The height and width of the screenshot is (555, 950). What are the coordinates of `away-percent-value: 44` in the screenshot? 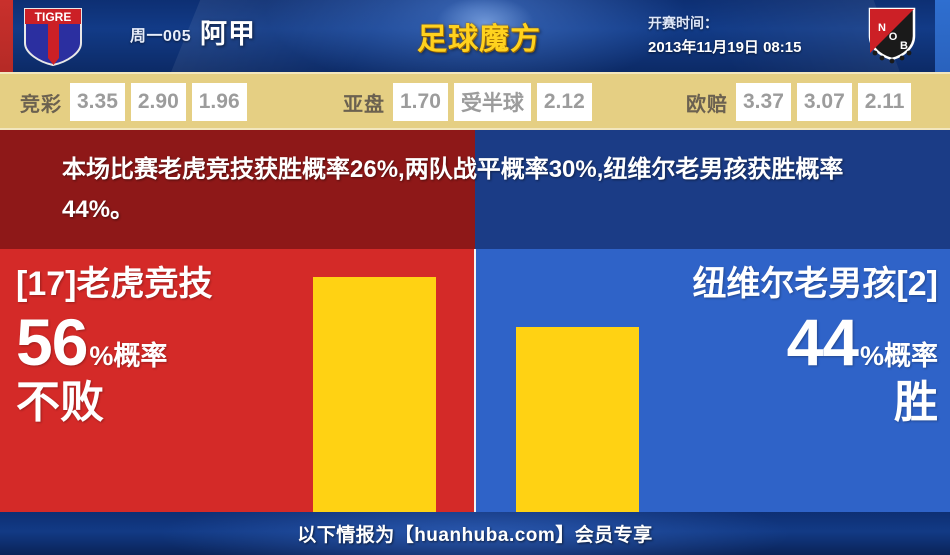 It's located at (822, 342).